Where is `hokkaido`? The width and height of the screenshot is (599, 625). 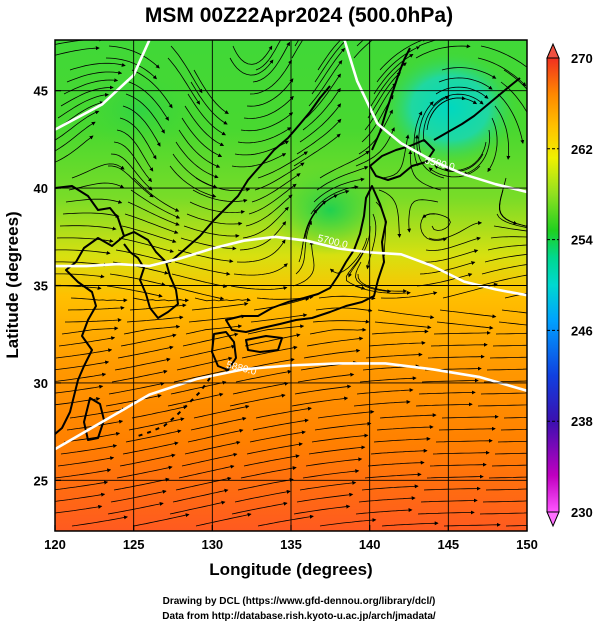 hokkaido is located at coordinates (402, 160).